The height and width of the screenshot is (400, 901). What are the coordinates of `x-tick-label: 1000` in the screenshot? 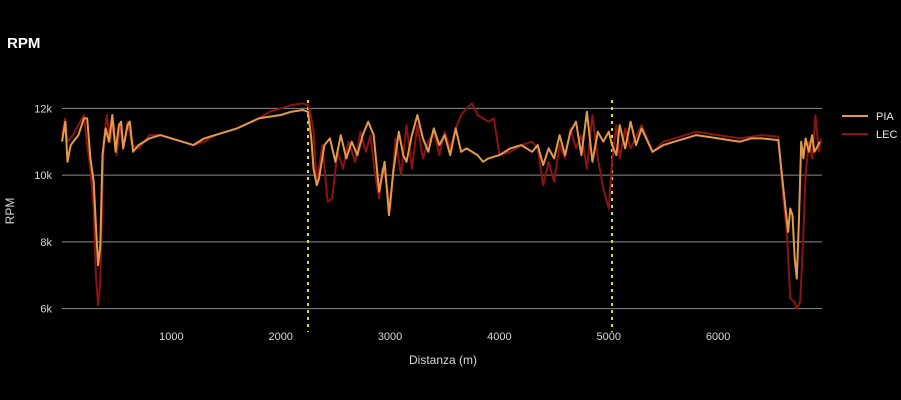 It's located at (171, 337).